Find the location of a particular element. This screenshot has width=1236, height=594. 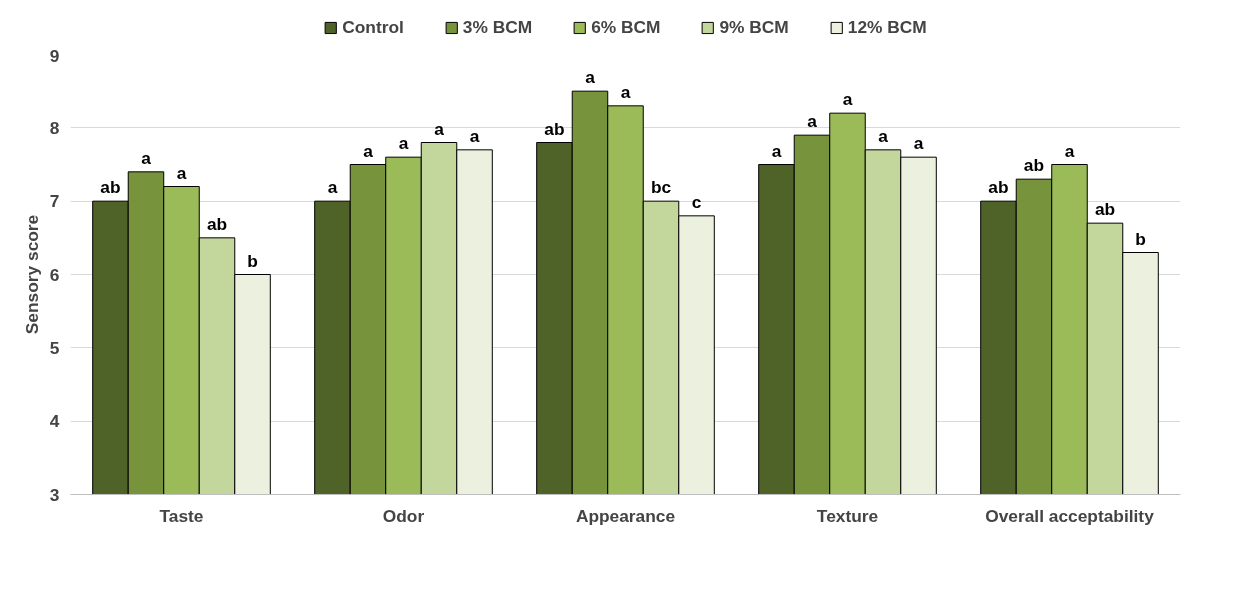

y-tick-label: 9 is located at coordinates (54, 55).